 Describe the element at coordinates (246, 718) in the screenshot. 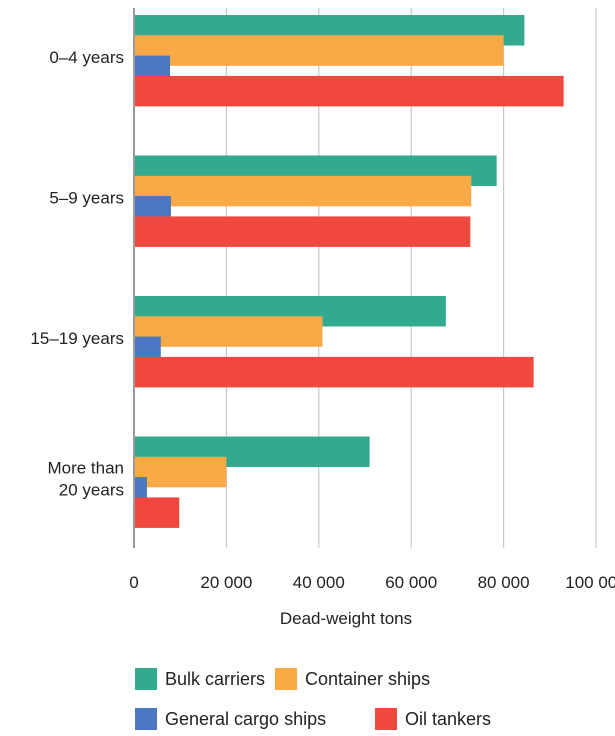

I see `legend-label: General cargo ships` at that location.